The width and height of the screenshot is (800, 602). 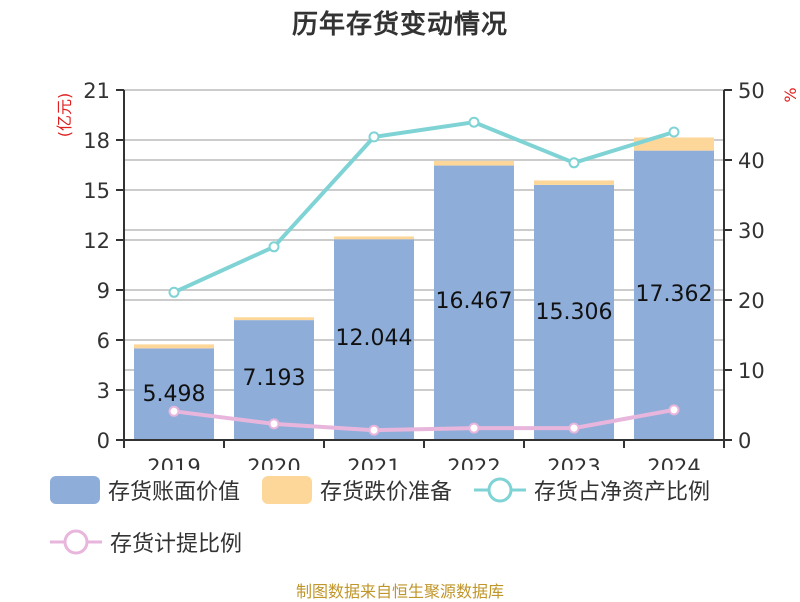 I want to click on left-tick-label: 3, so click(x=103, y=391).